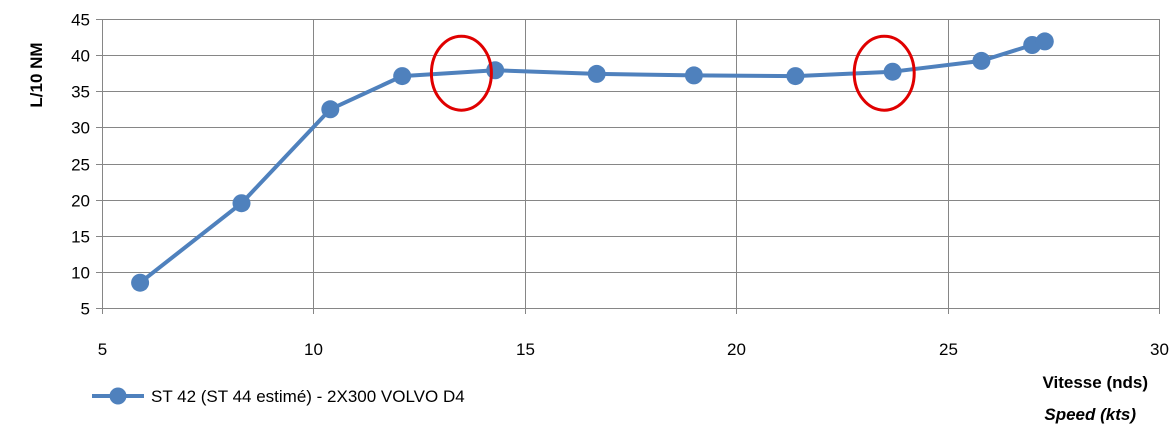  What do you see at coordinates (80, 237) in the screenshot?
I see `y-tick-label-15: 15` at bounding box center [80, 237].